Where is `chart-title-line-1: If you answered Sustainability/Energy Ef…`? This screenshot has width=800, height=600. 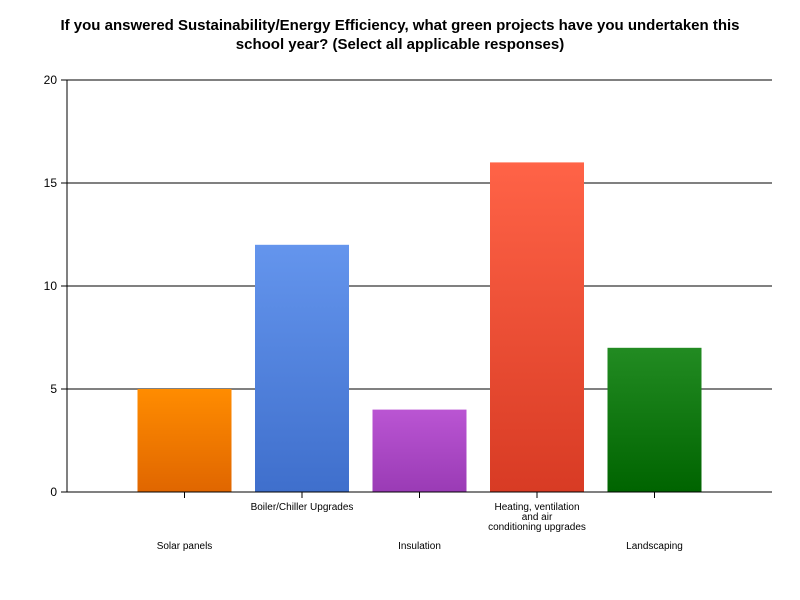 chart-title-line-1: If you answered Sustainability/Energy Ef… is located at coordinates (400, 25).